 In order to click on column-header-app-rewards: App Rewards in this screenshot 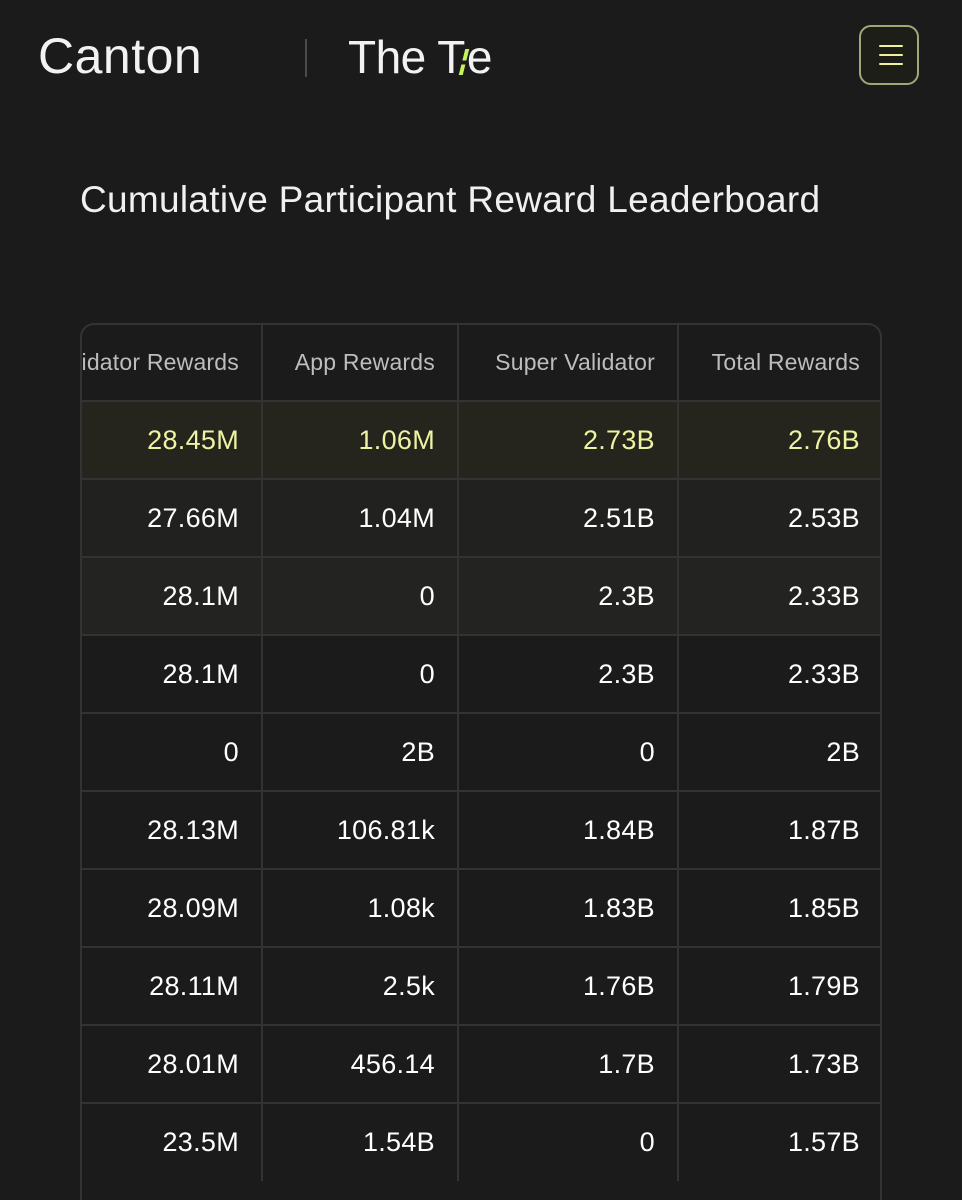, I will do `click(360, 363)`.